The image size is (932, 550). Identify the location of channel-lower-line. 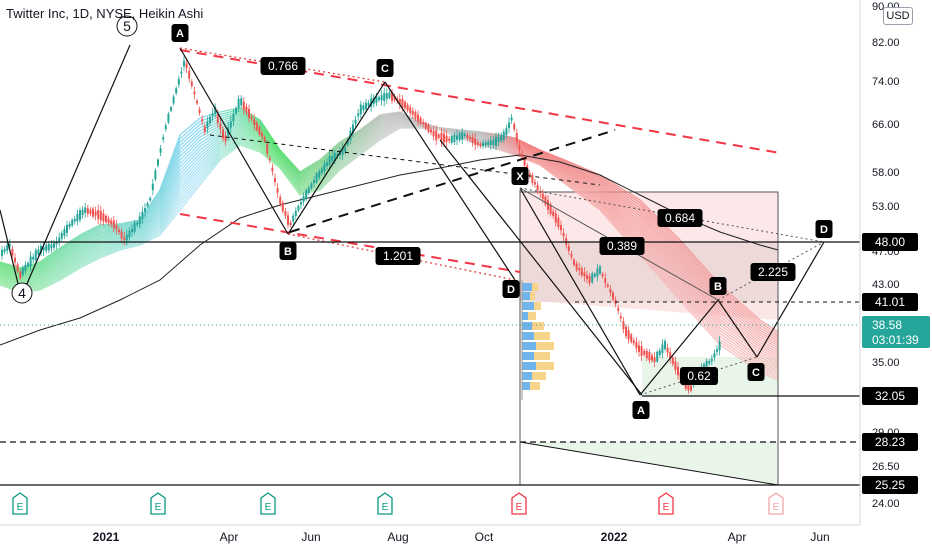
(350, 243).